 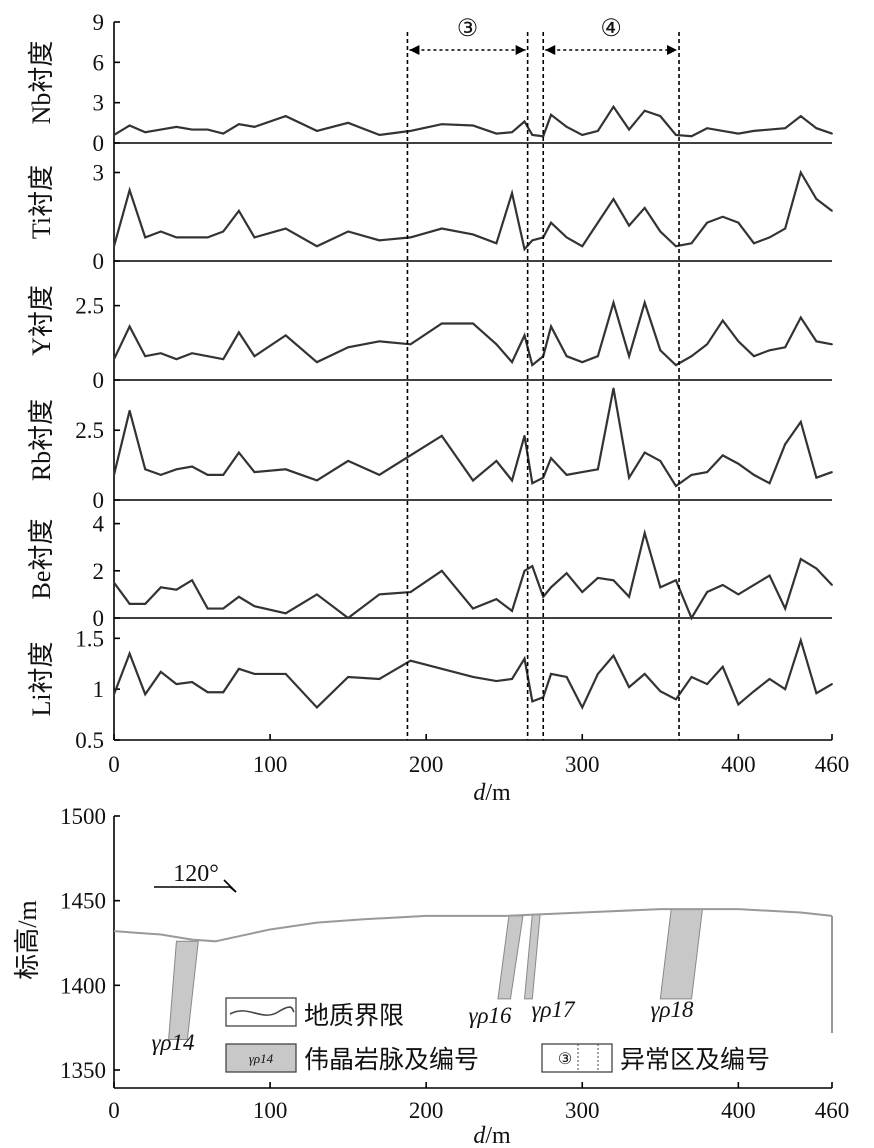 I want to click on y-tick-label: 3, so click(x=99, y=173).